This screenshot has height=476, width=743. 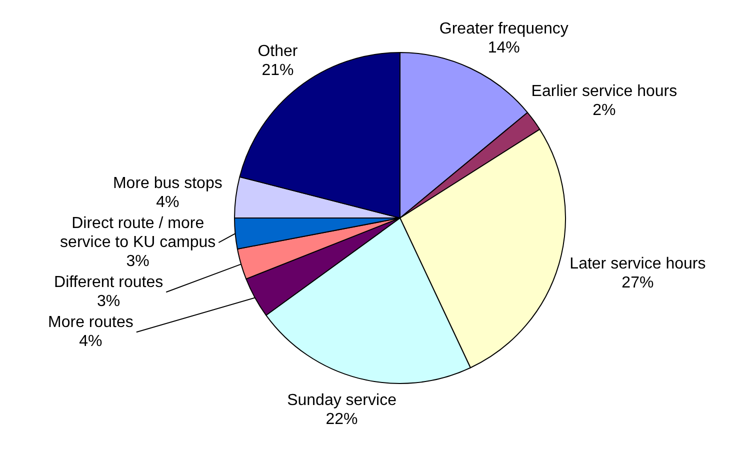 What do you see at coordinates (278, 51) in the screenshot?
I see `slice-label: Other` at bounding box center [278, 51].